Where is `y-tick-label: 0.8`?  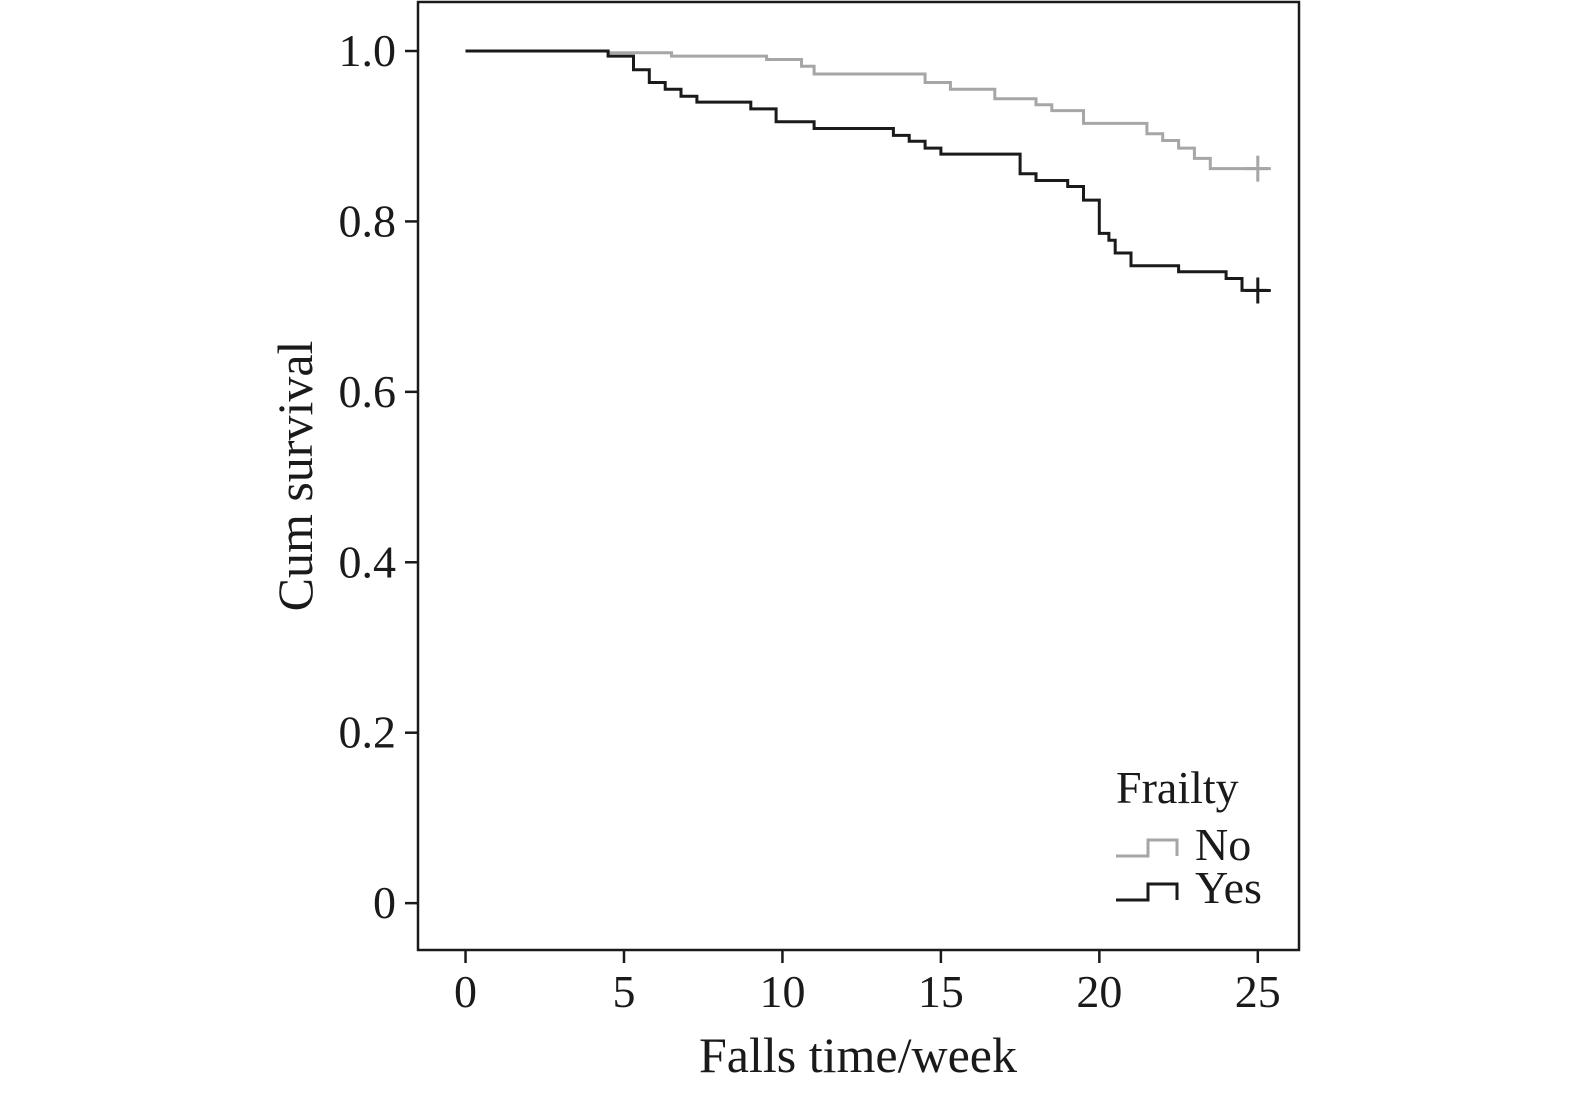
y-tick-label: 0.8 is located at coordinates (368, 220).